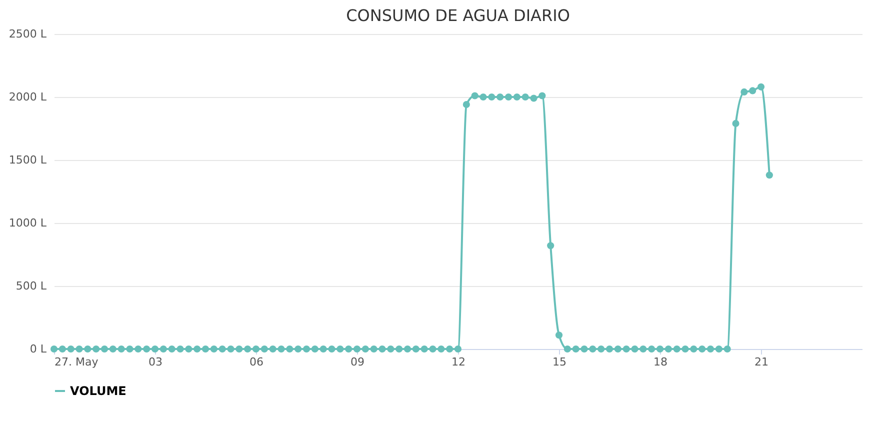  I want to click on y-tick-label: 0 L, so click(39, 349).